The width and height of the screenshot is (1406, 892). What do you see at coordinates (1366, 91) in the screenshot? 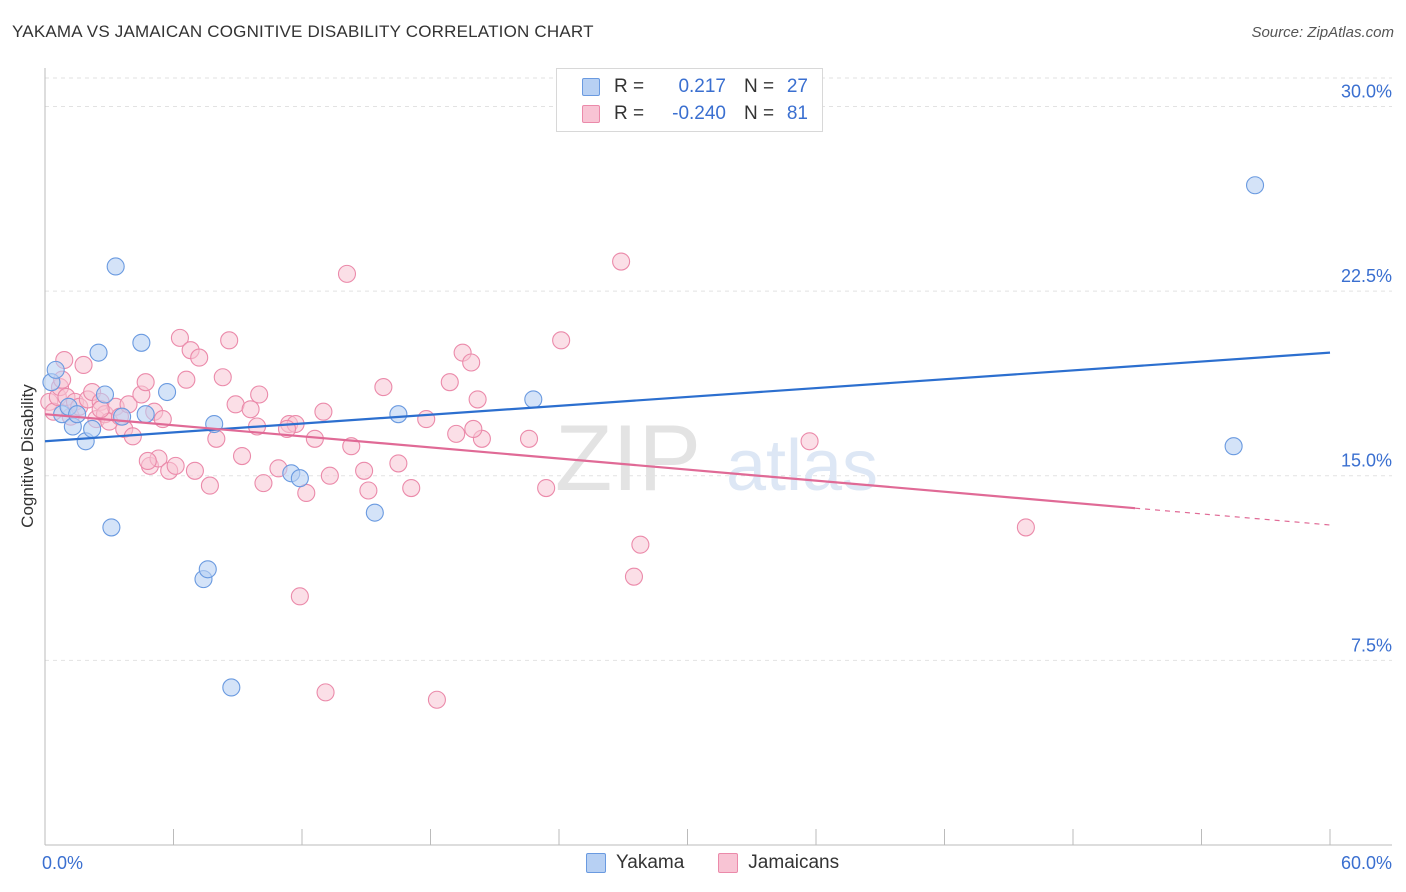
I see `y-tick-label: 30.0%` at bounding box center [1366, 91].